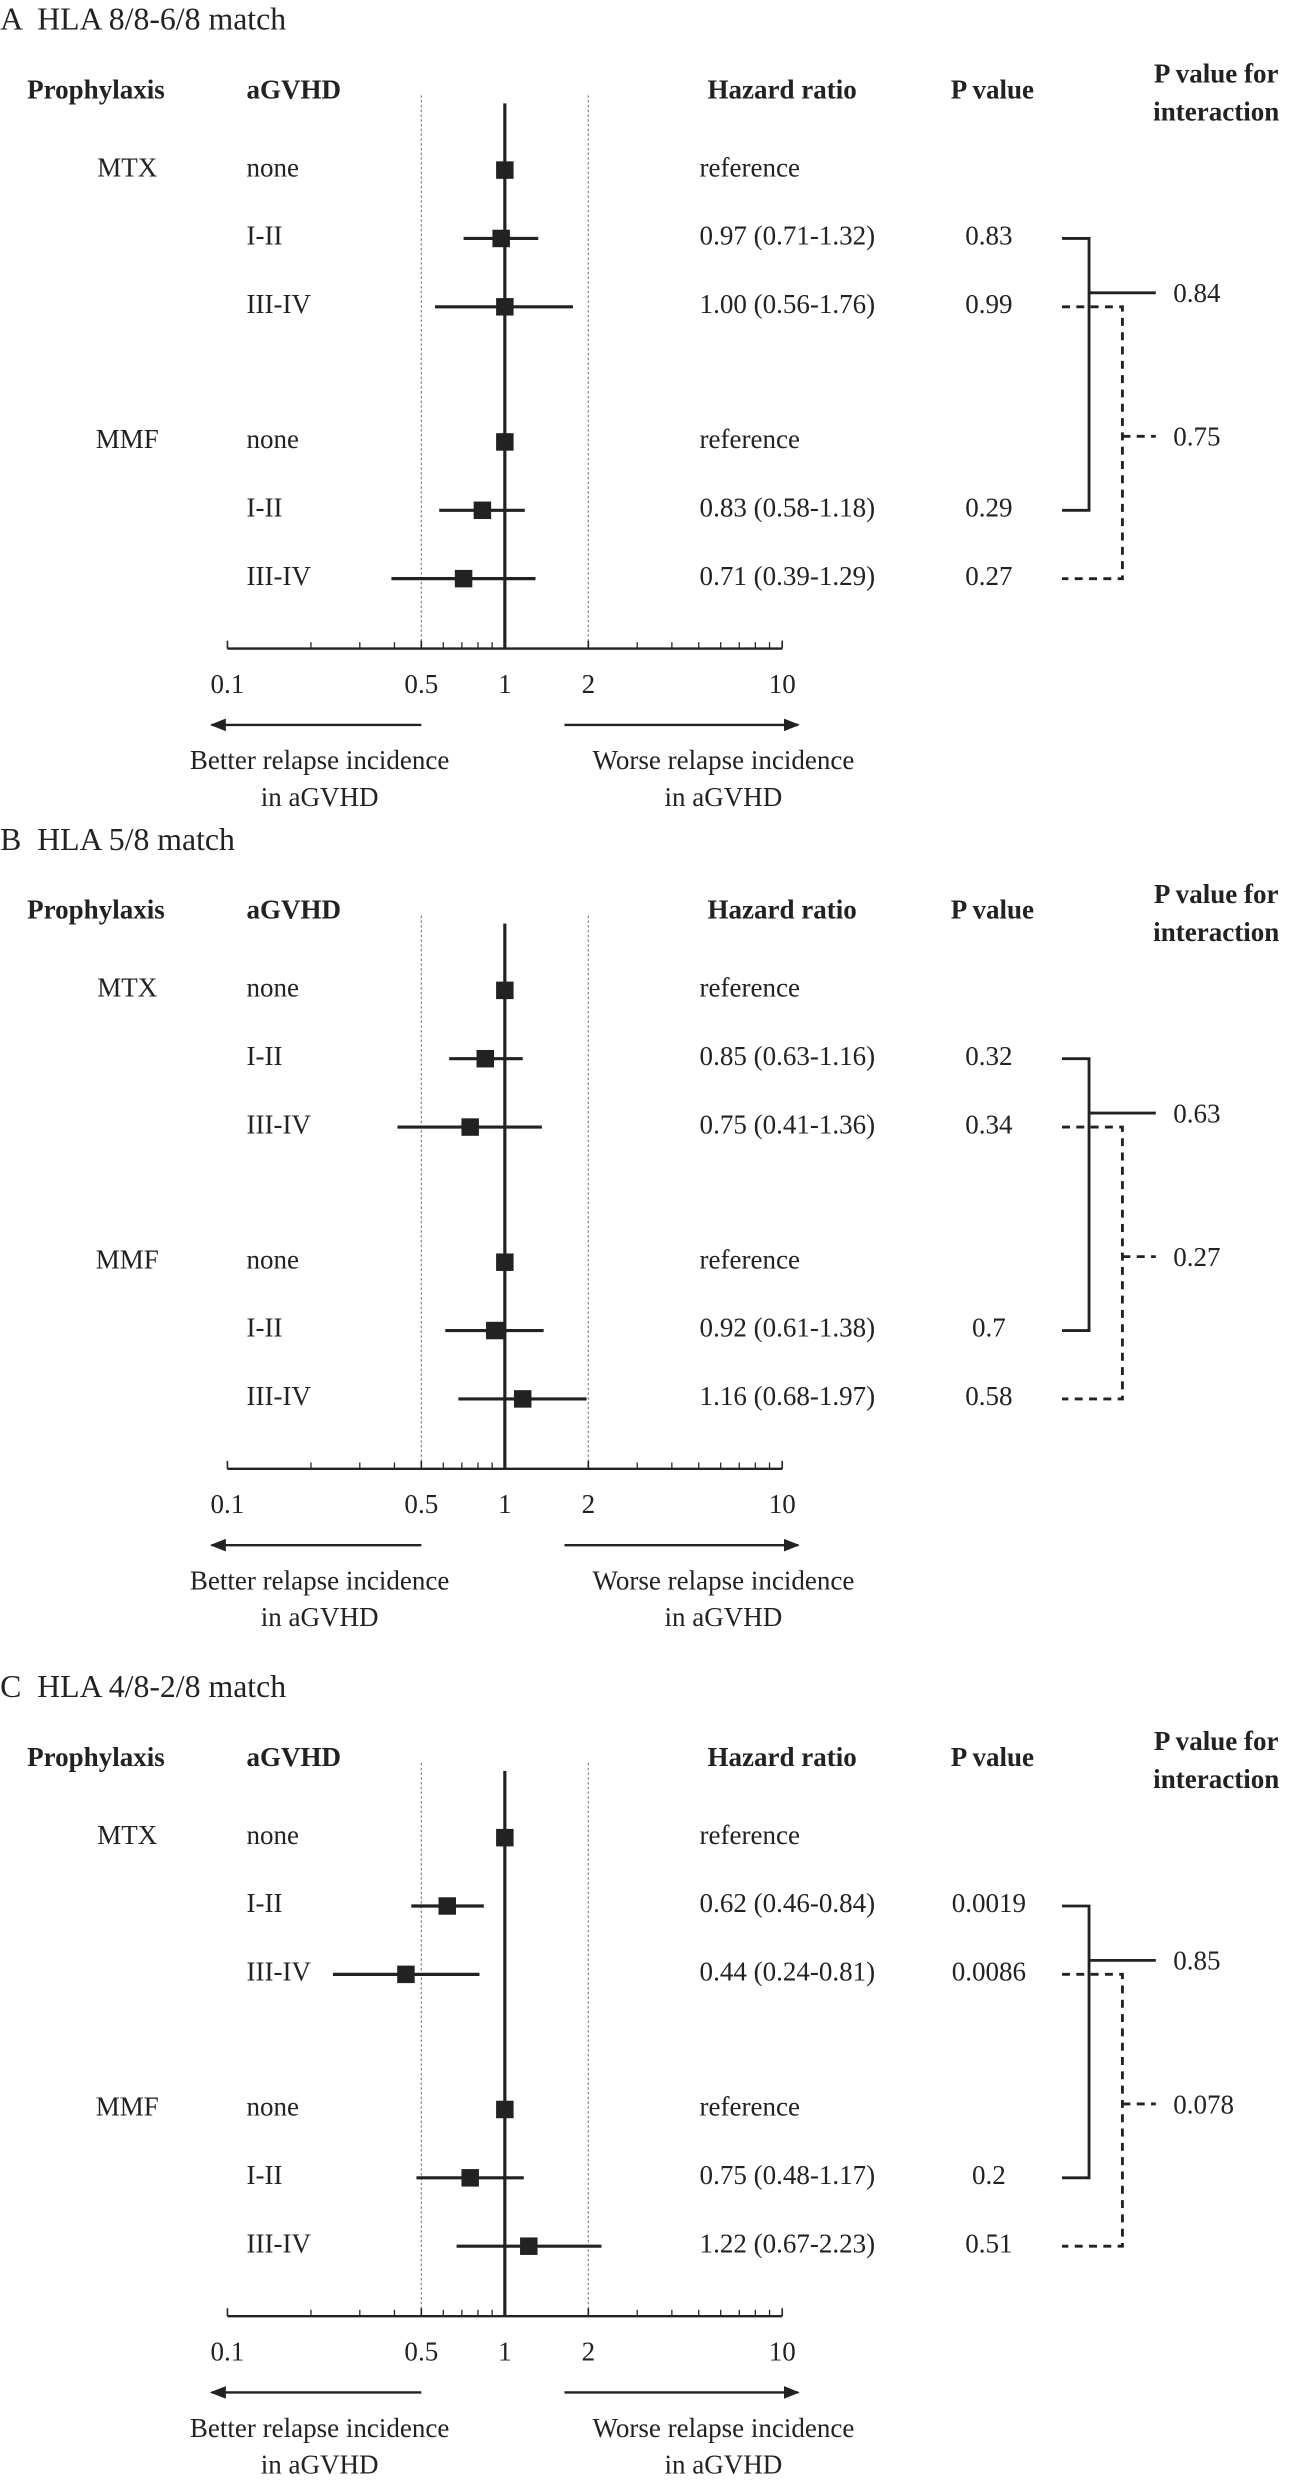  I want to click on hr-label: 0.44 (0.24-0.81), so click(788, 1972).